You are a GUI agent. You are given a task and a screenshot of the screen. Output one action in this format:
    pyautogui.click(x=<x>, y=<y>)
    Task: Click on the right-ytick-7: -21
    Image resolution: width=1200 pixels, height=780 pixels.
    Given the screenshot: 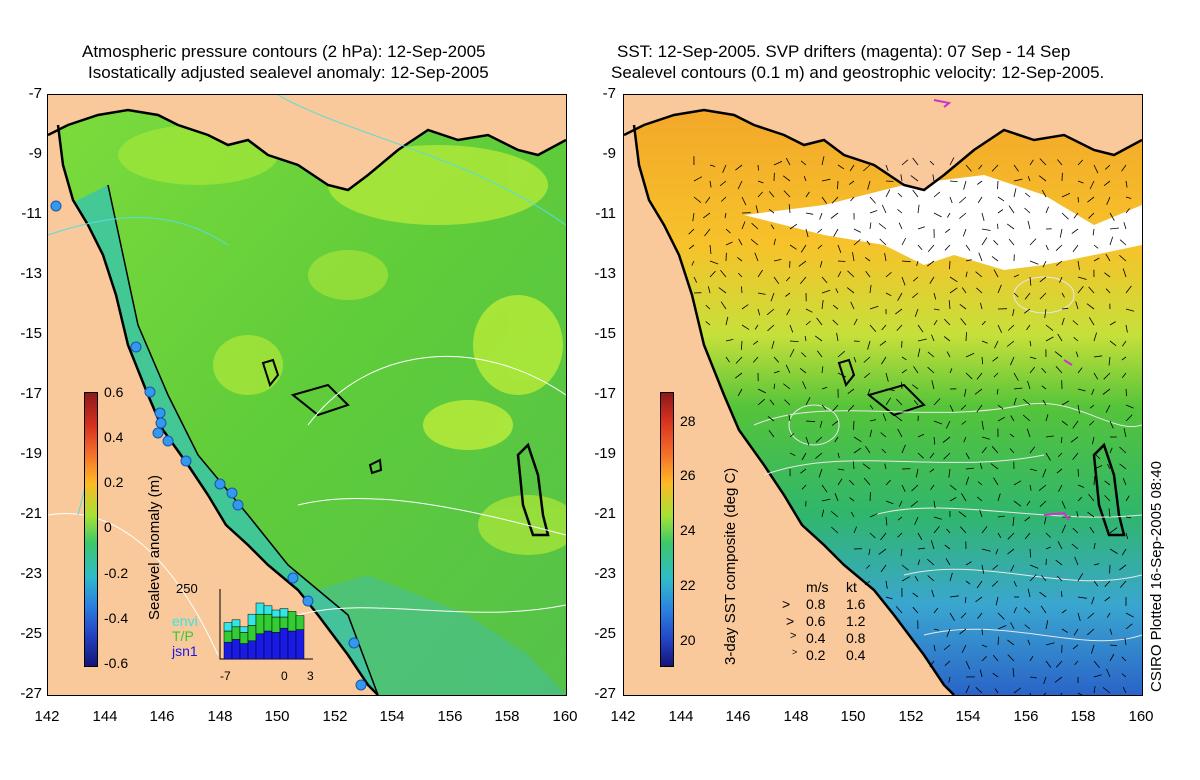 What is the action you would take?
    pyautogui.click(x=605, y=513)
    